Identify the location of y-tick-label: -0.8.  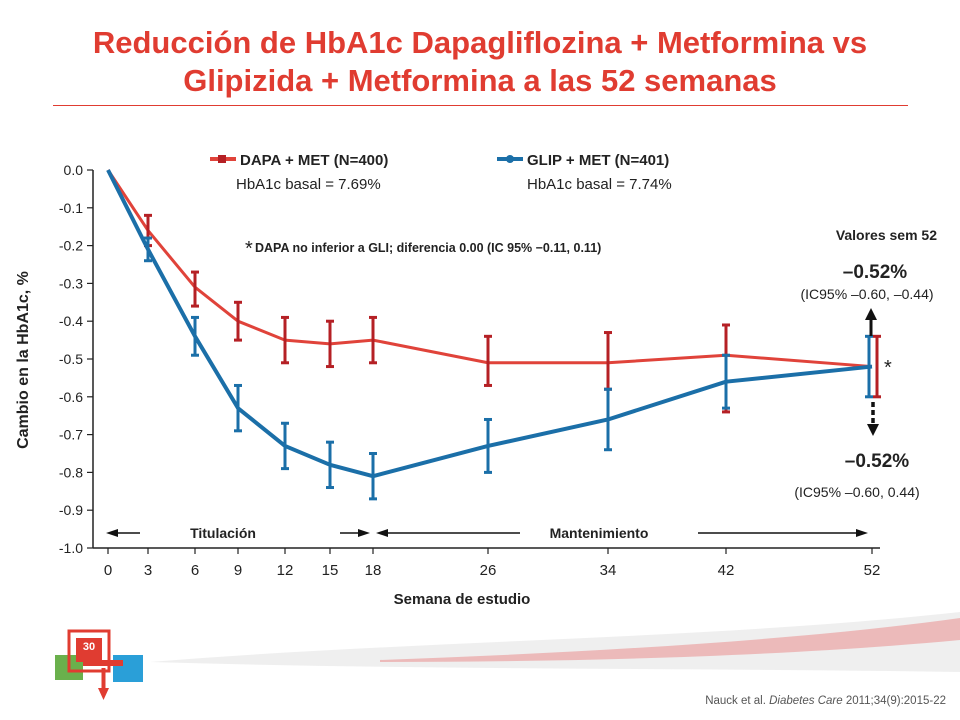
(71, 472).